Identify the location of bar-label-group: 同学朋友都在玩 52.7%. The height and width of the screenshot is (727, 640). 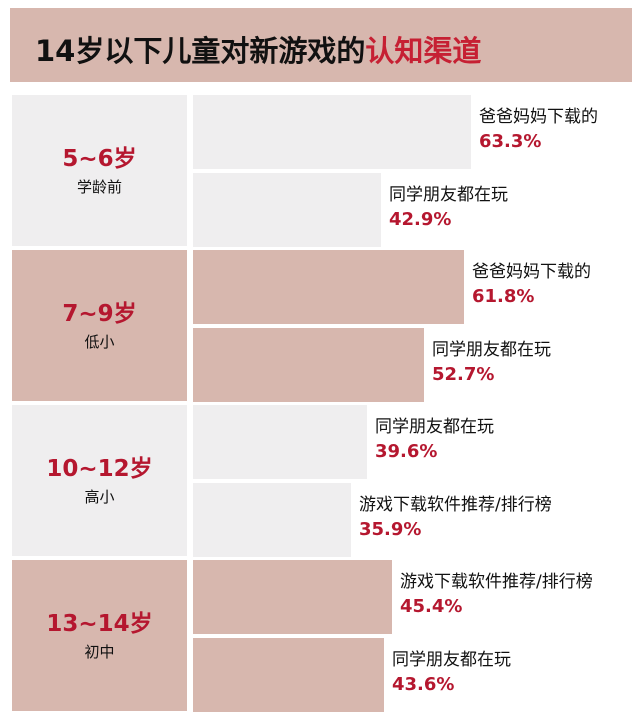
(491, 363).